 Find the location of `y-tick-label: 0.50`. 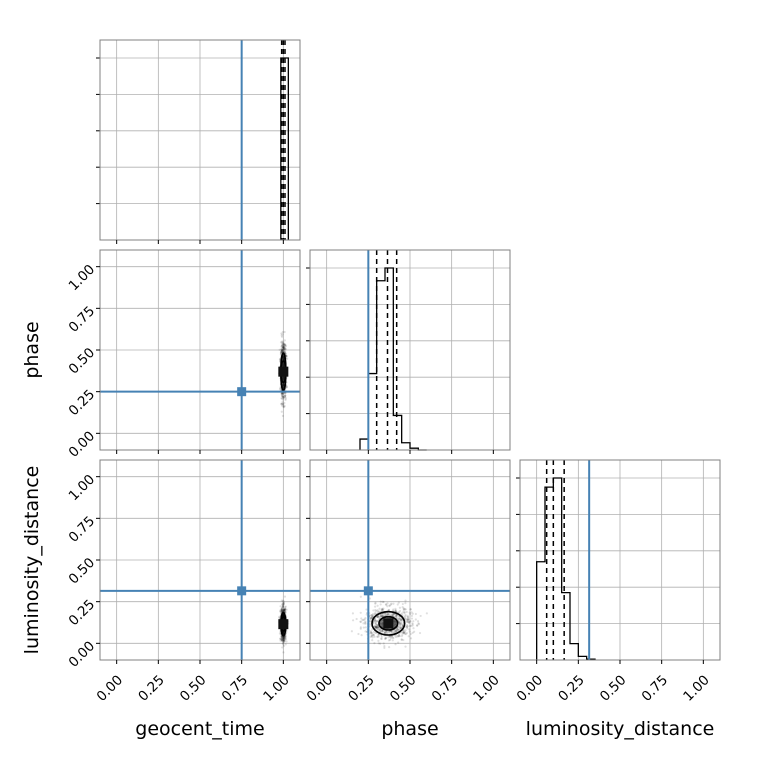

y-tick-label: 0.50 is located at coordinates (82, 361).